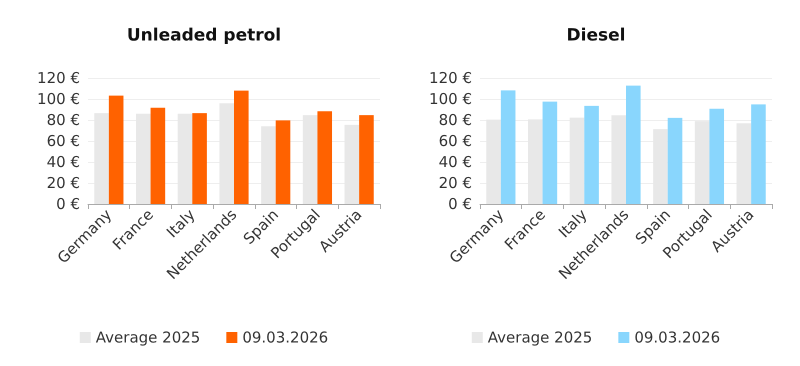  I want to click on chart-title: Unleaded petrol, so click(204, 36).